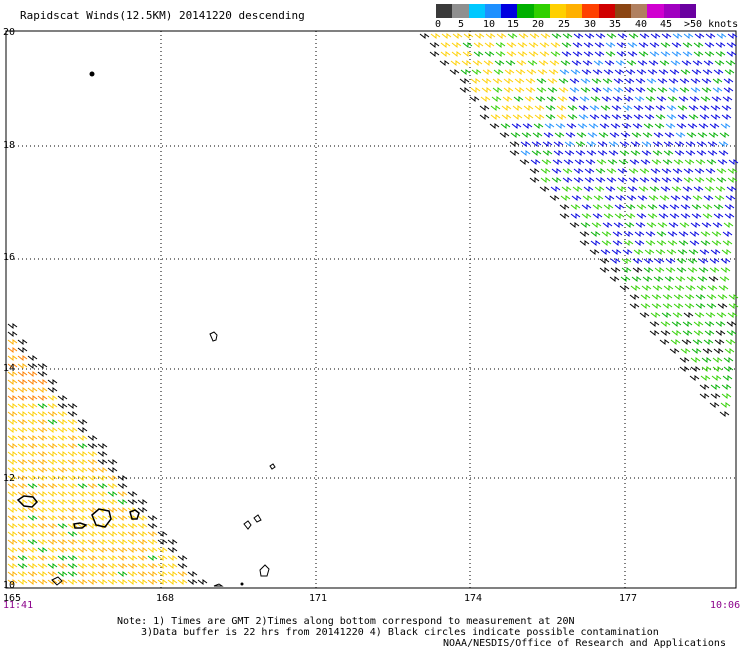 The image size is (740, 650). What do you see at coordinates (566, 11) in the screenshot?
I see `wind-speed-colorbar` at bounding box center [566, 11].